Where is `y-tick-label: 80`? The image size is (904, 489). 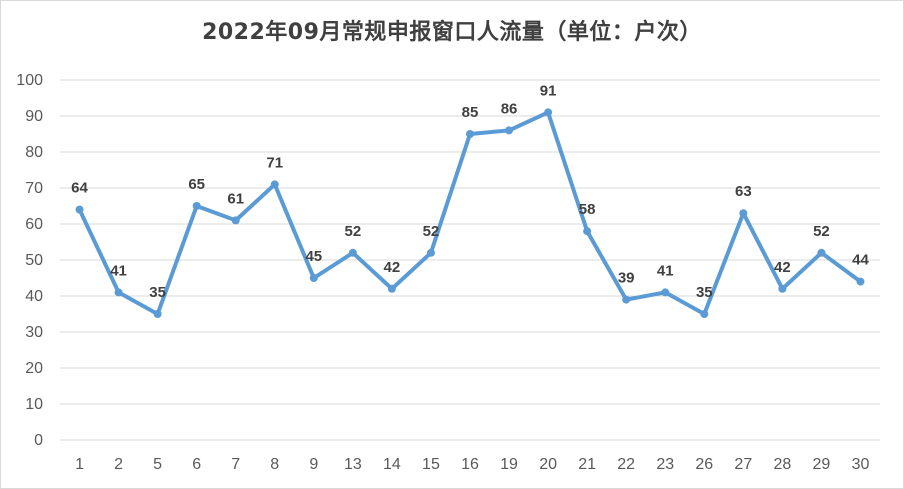 y-tick-label: 80 is located at coordinates (34, 152).